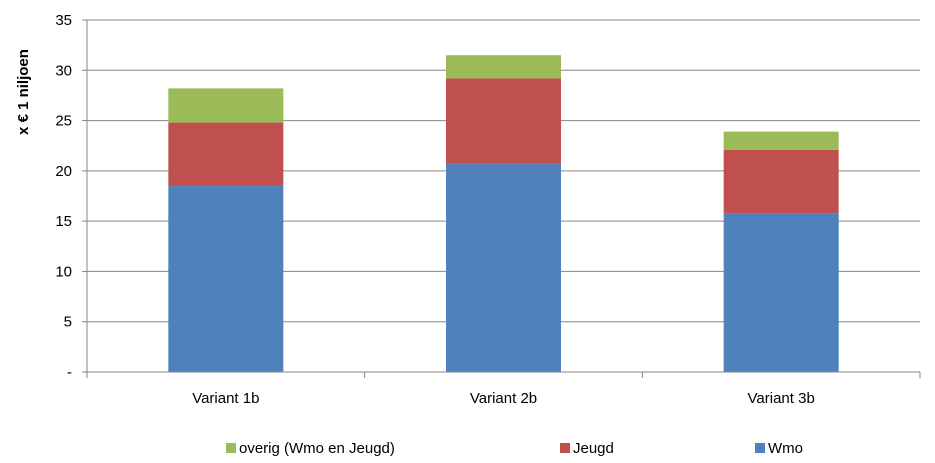  What do you see at coordinates (63, 171) in the screenshot?
I see `y-tick-label: 20` at bounding box center [63, 171].